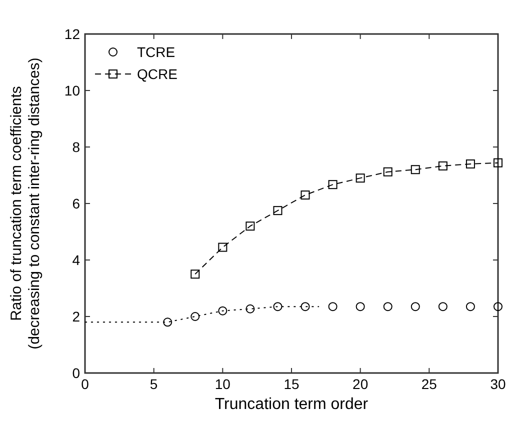 Image resolution: width=512 pixels, height=421 pixels. What do you see at coordinates (291, 404) in the screenshot?
I see `x-axis-title: Truncation term order` at bounding box center [291, 404].